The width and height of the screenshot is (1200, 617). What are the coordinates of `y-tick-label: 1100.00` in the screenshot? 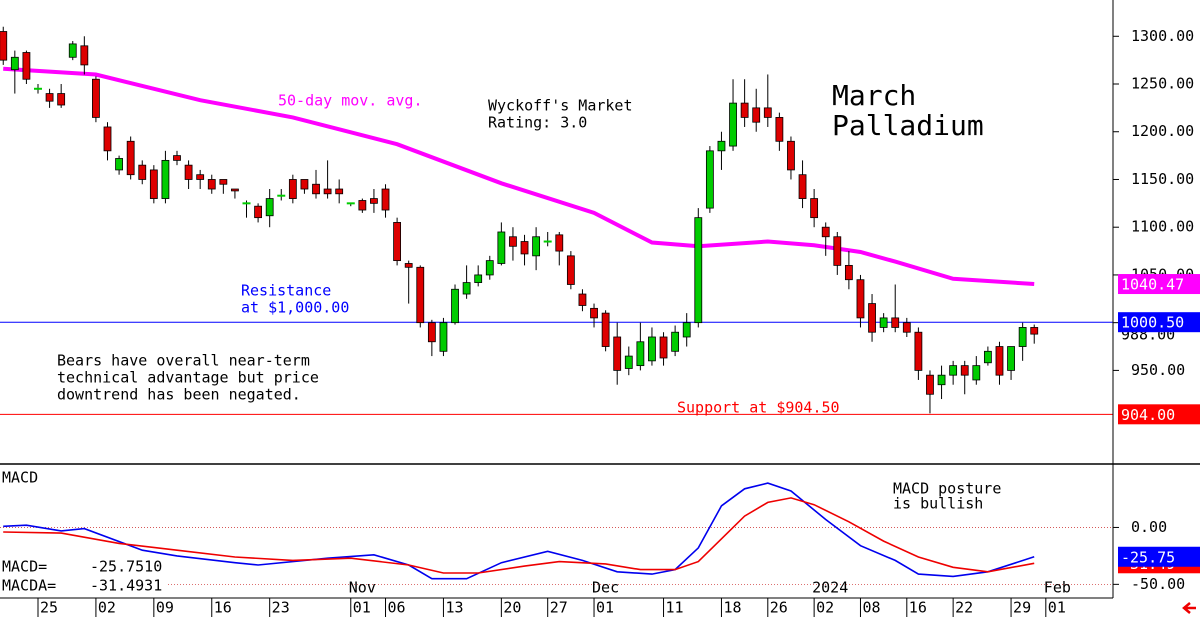 It's located at (1162, 227).